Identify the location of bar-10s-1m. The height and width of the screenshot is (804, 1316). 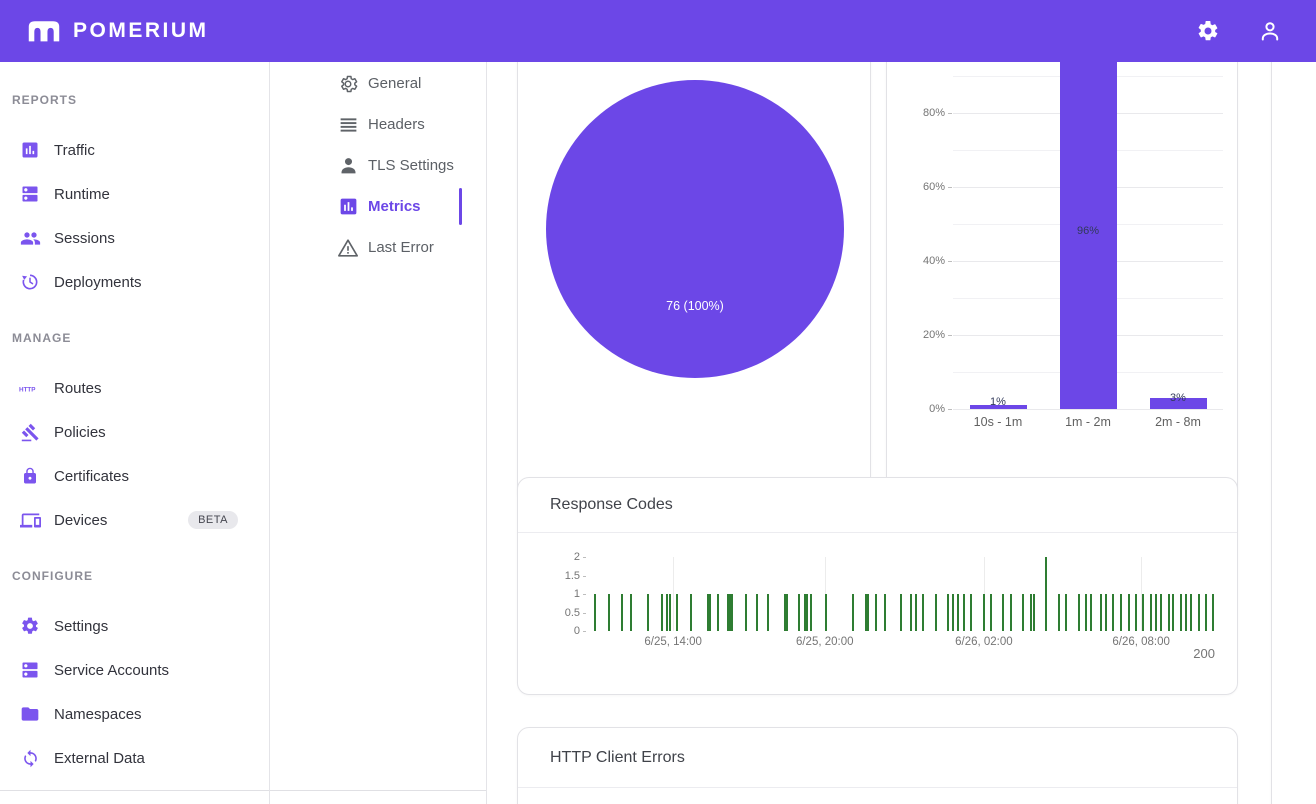
(998, 407).